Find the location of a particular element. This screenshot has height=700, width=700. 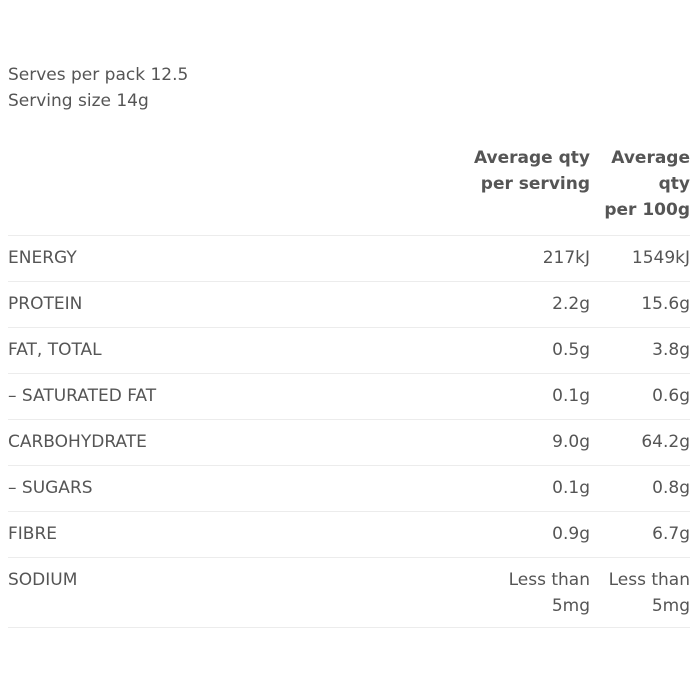

header-per-100g: Average qty per 100g is located at coordinates (640, 190).